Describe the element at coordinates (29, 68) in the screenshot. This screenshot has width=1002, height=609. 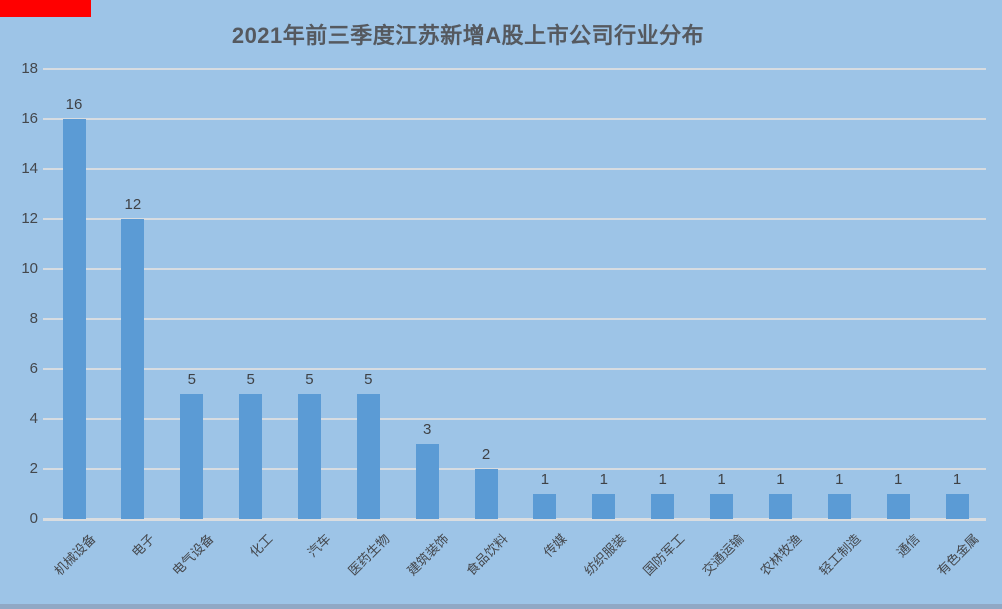
I see `y-axis-label: 18` at that location.